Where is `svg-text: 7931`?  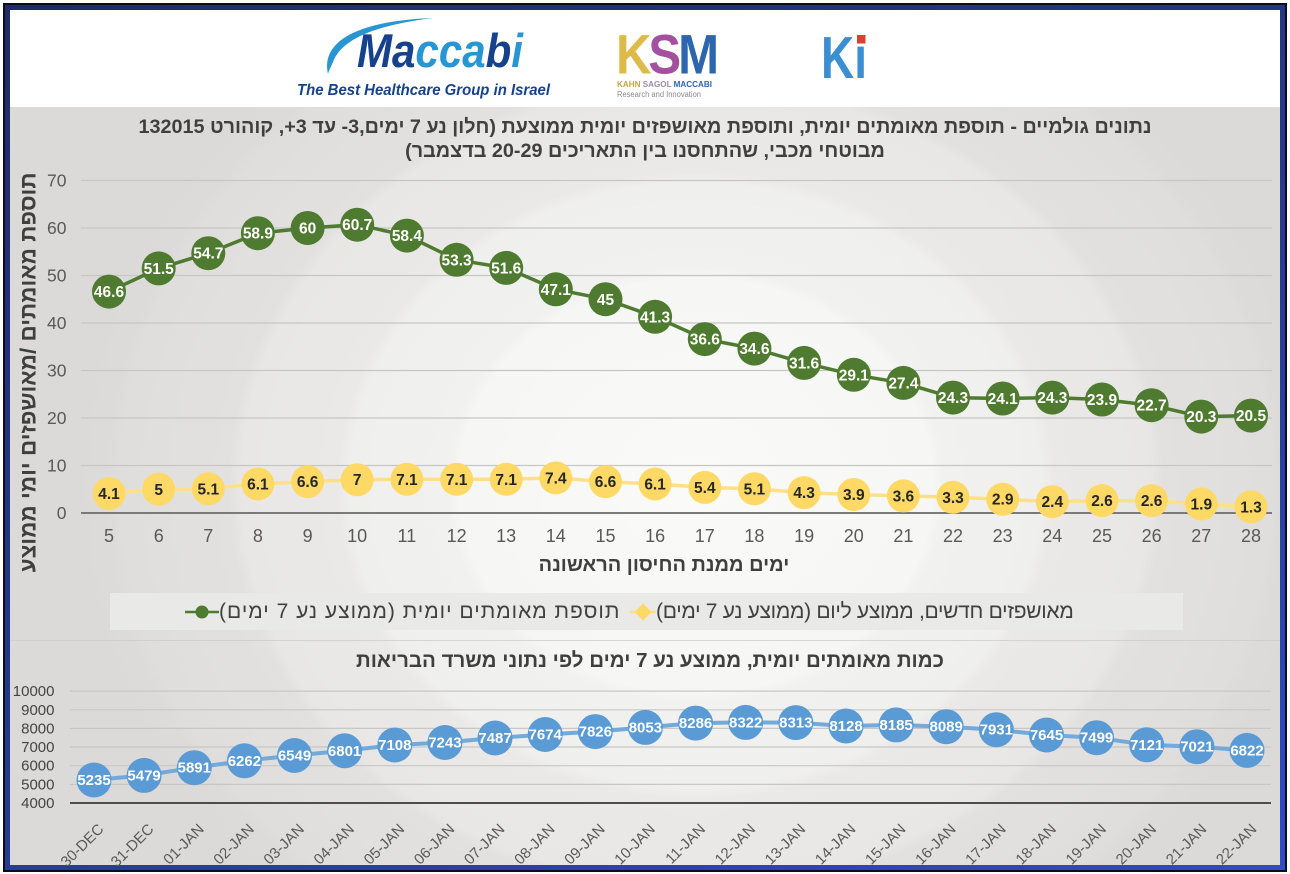
svg-text: 7931 is located at coordinates (996, 730).